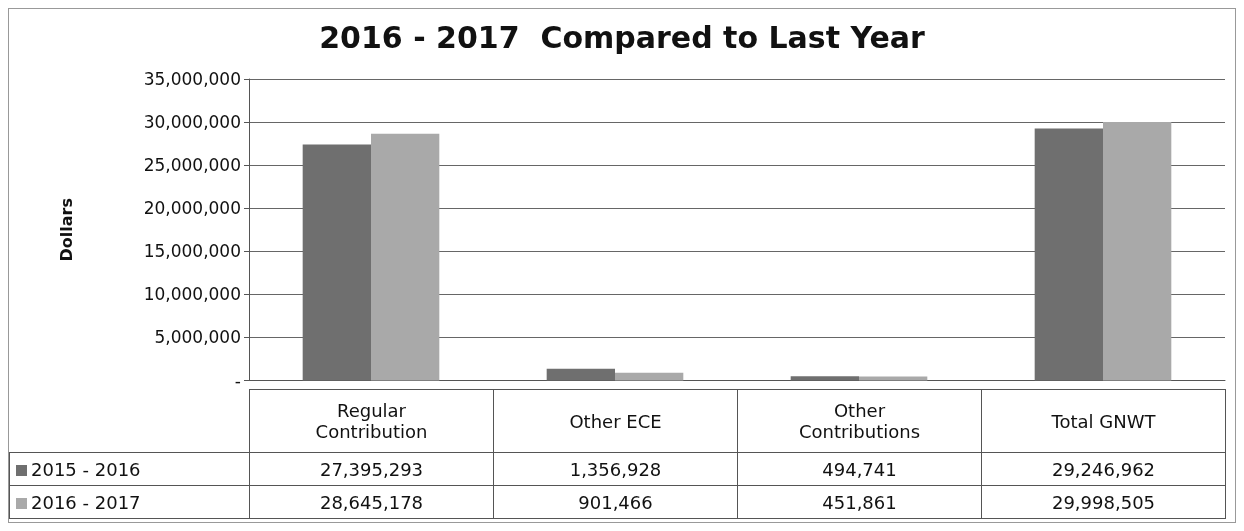 This screenshot has height=531, width=1244. I want to click on x-tick-label: Total GNWT, so click(1103, 421).